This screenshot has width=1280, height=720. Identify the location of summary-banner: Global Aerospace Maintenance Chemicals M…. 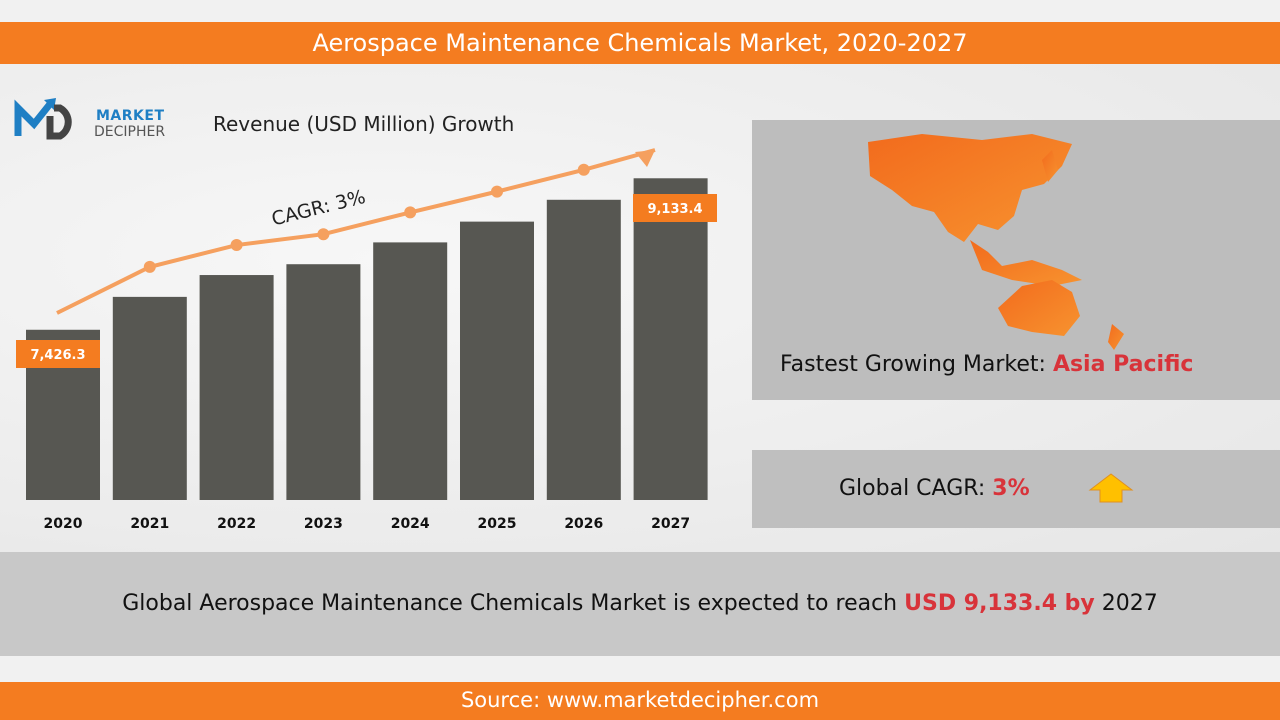
(640, 604).